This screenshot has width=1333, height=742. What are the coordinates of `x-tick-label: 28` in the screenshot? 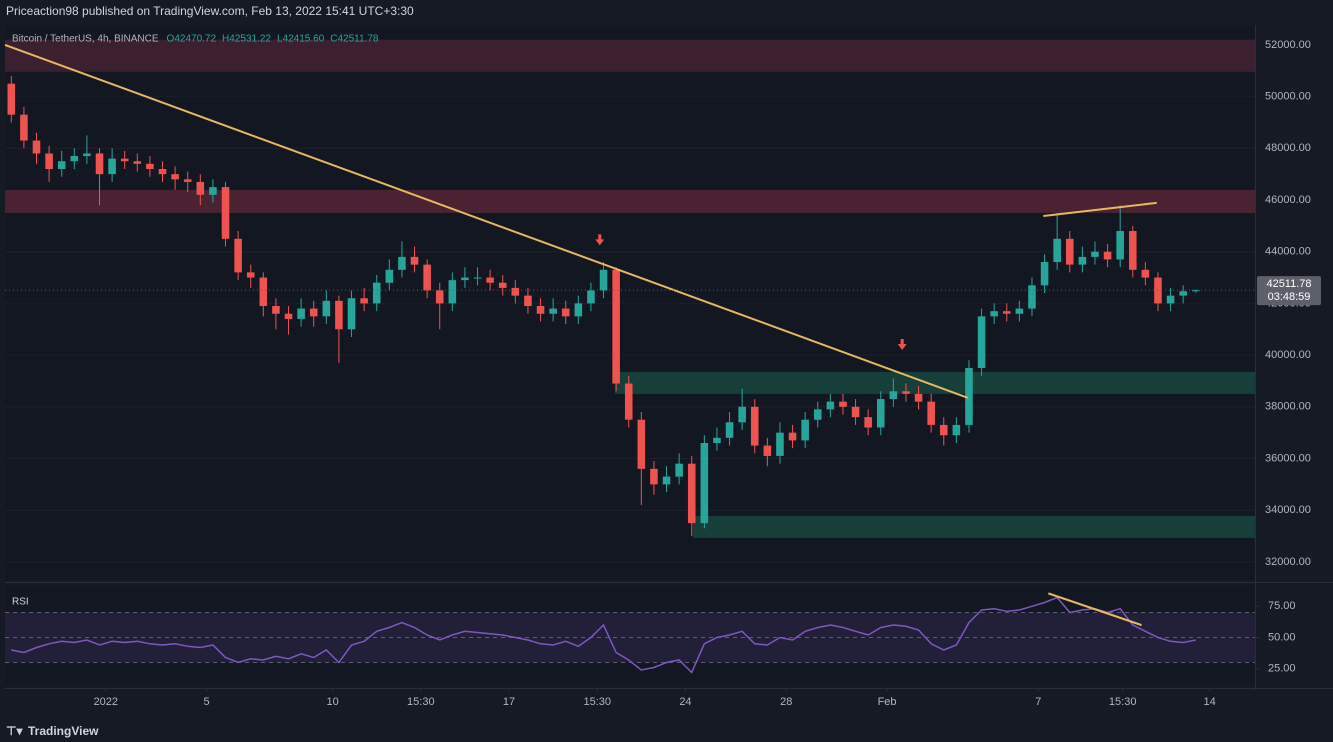 It's located at (786, 702).